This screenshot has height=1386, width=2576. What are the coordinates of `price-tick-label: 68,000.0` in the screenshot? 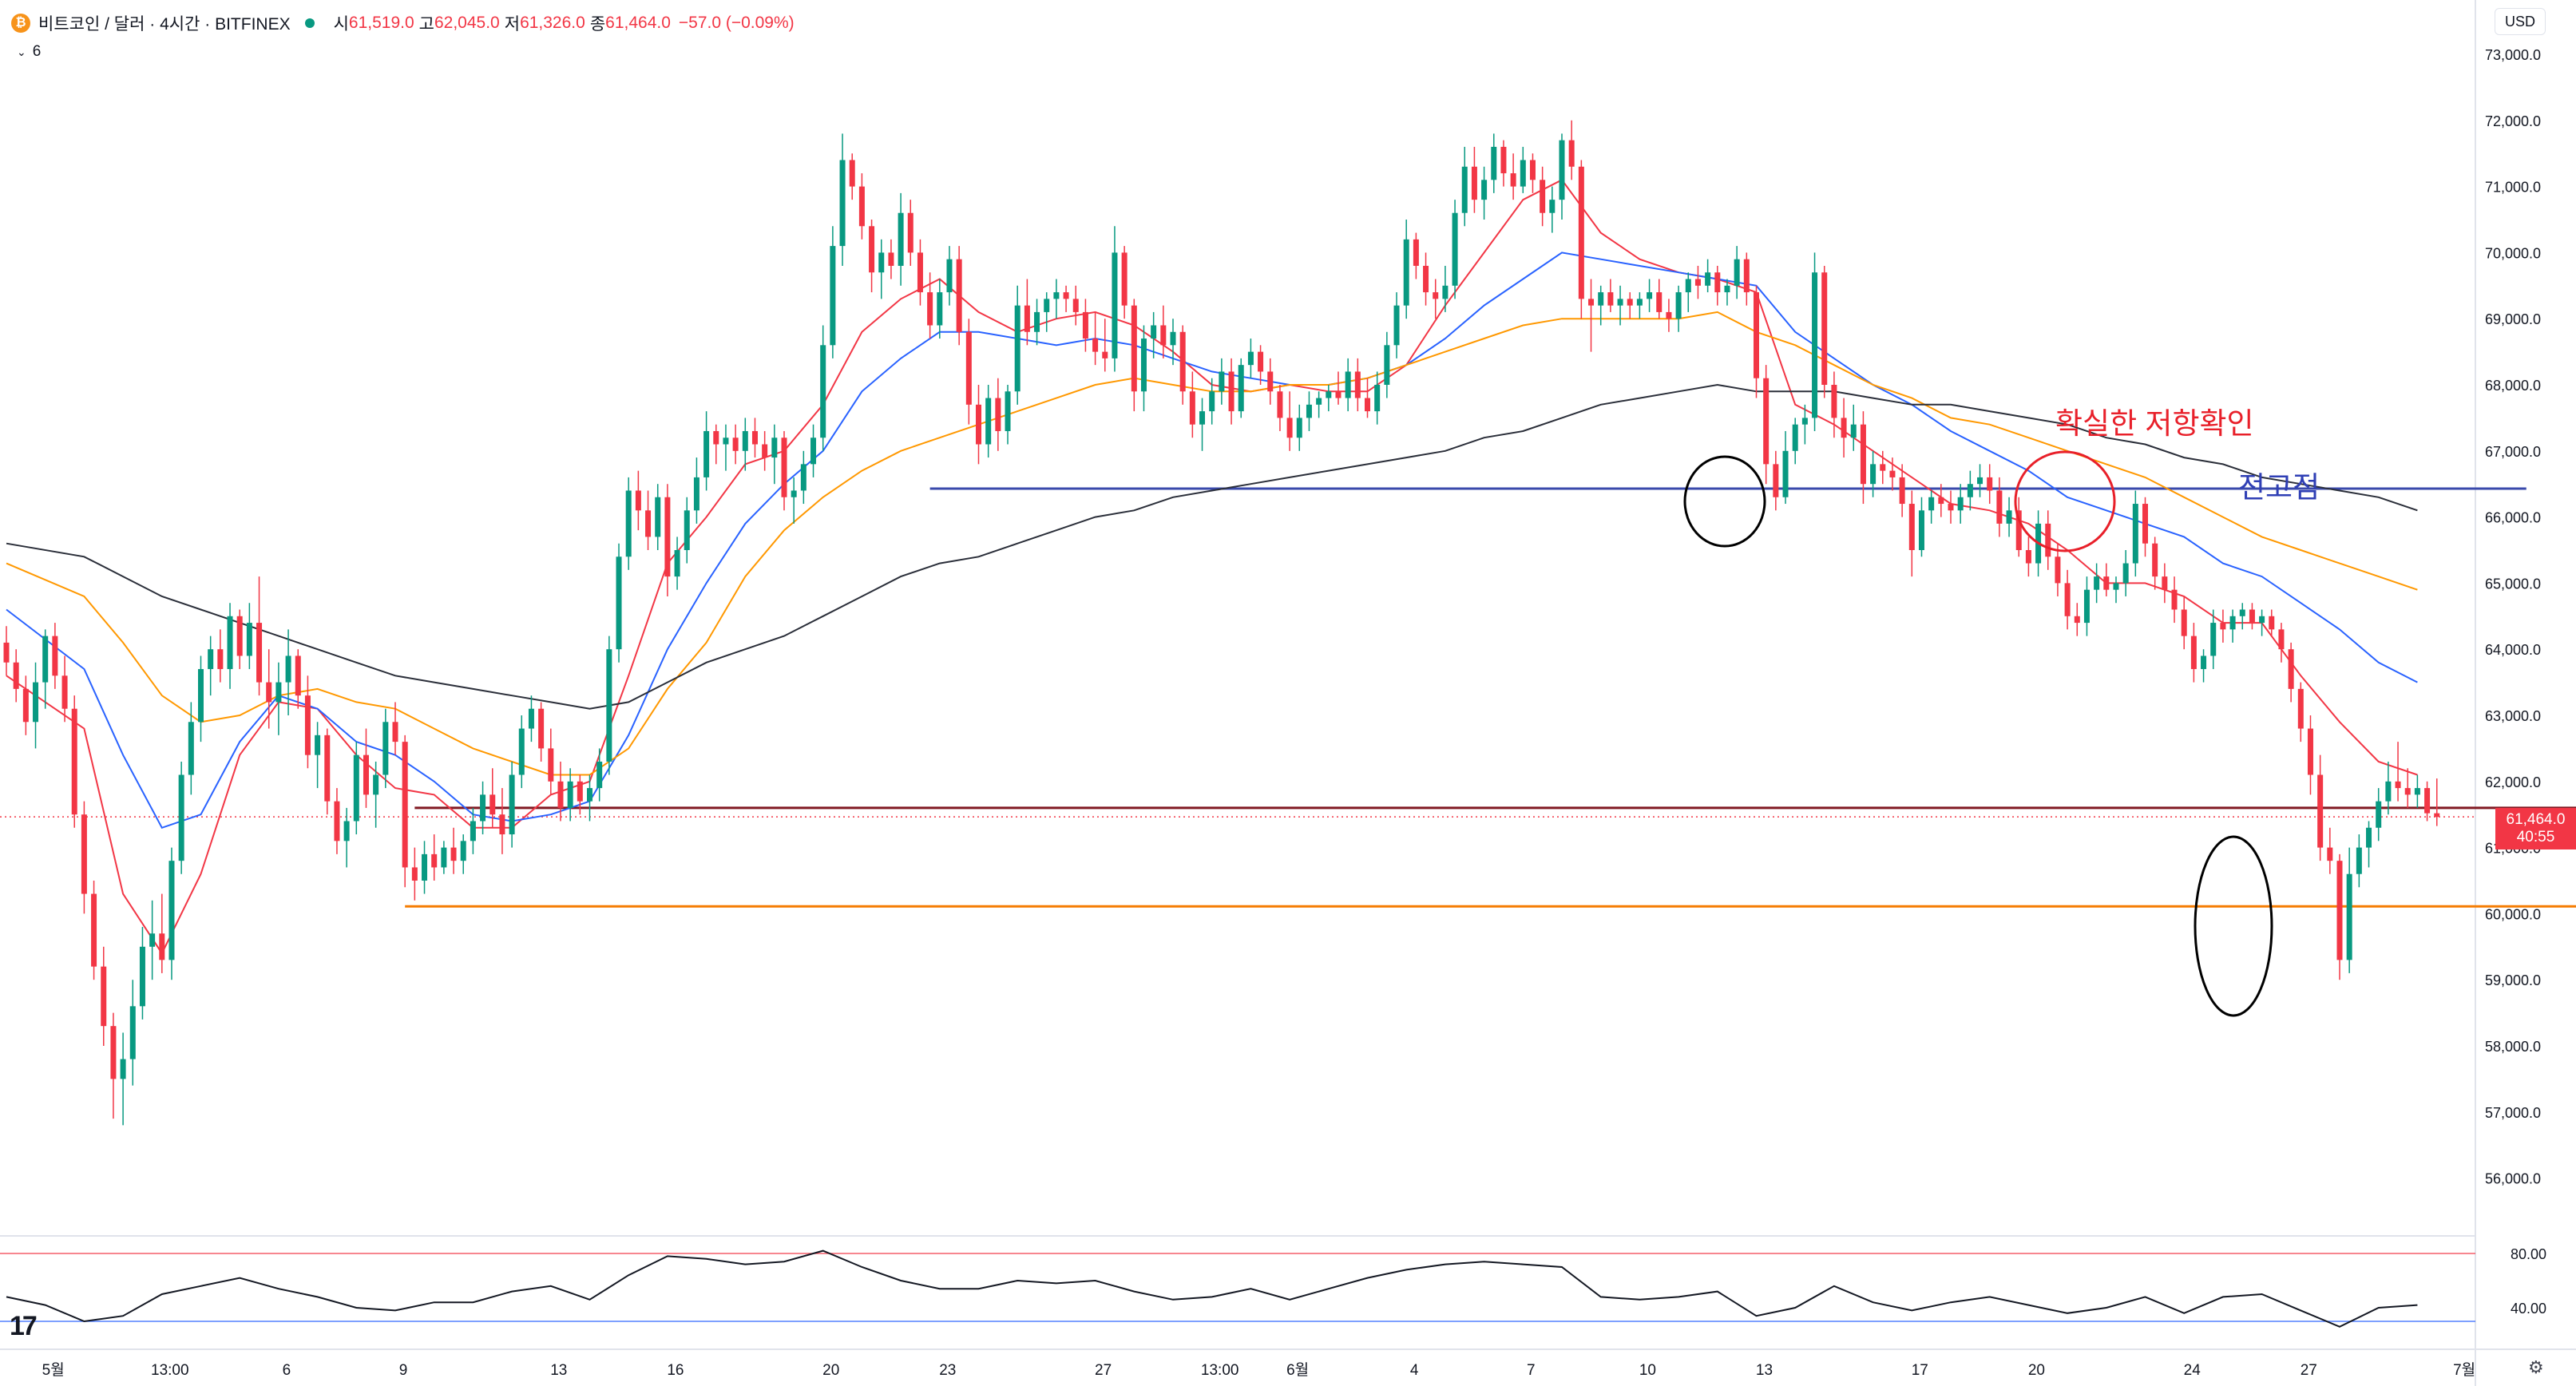 It's located at (2513, 386).